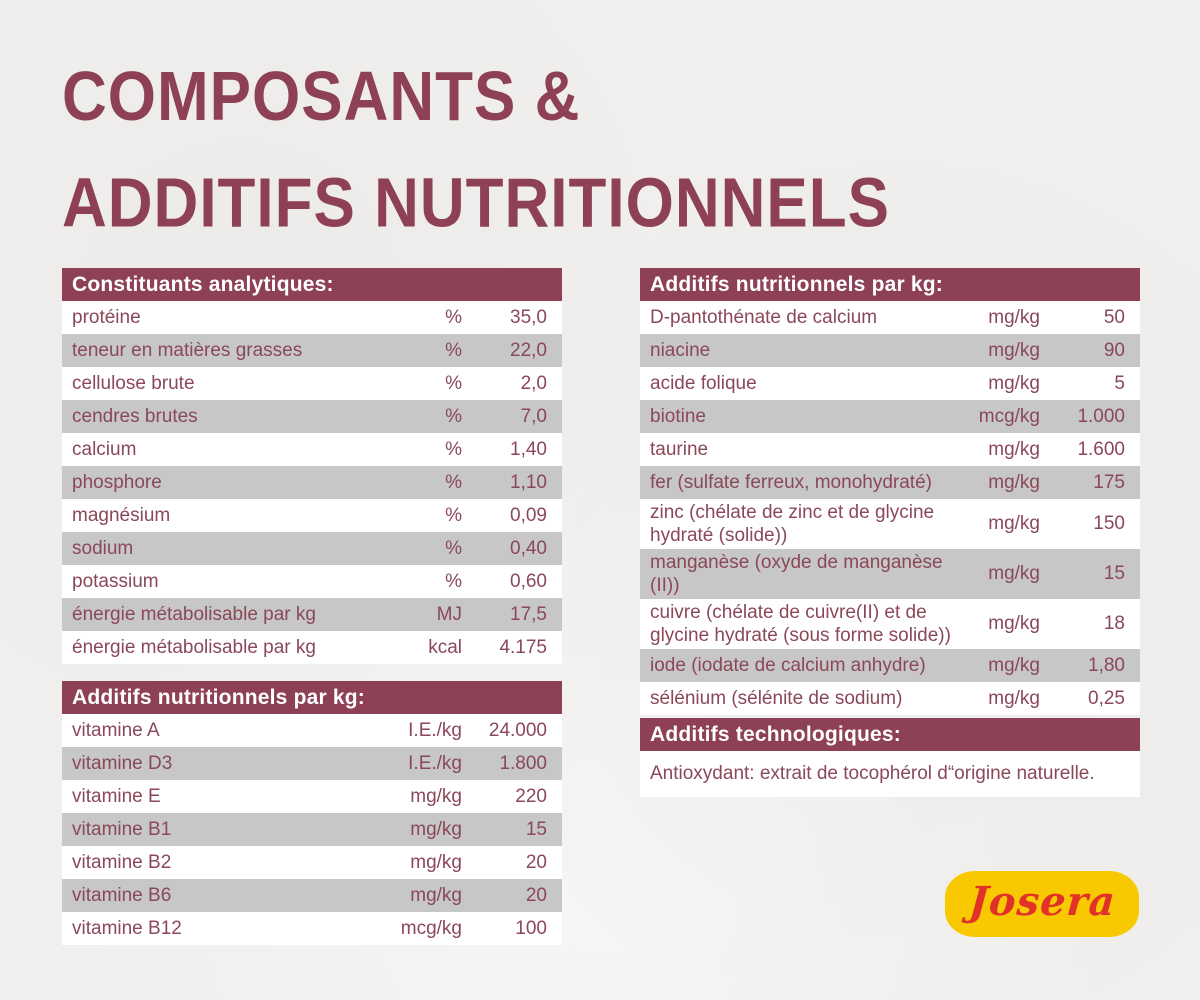  What do you see at coordinates (117, 482) in the screenshot?
I see `row-label: phosphore` at bounding box center [117, 482].